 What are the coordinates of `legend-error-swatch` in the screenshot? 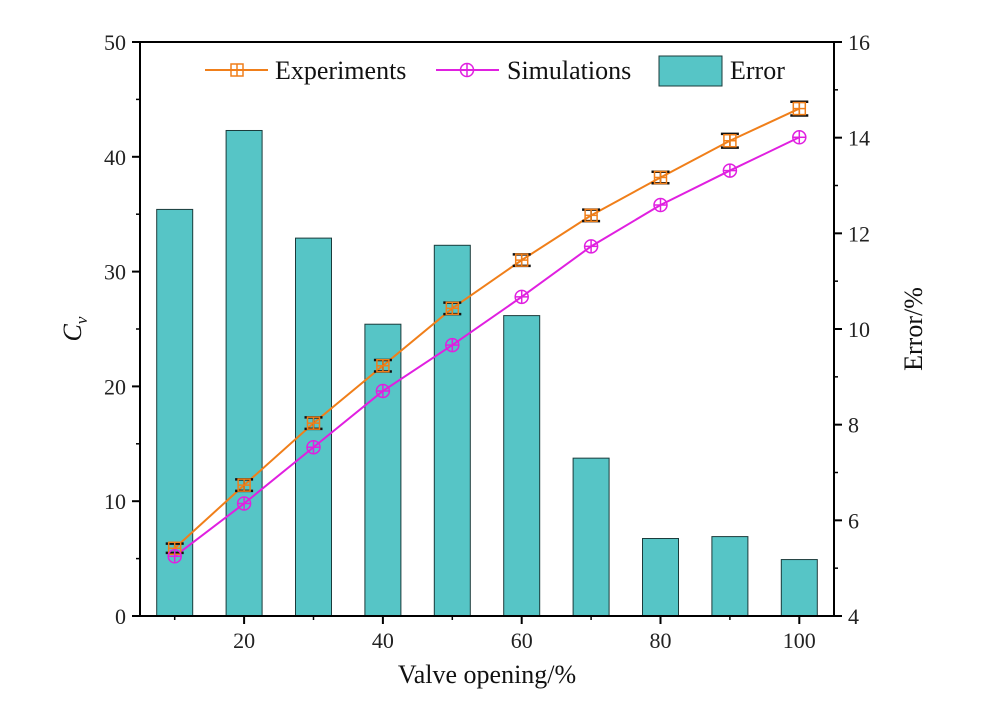 It's located at (690, 71).